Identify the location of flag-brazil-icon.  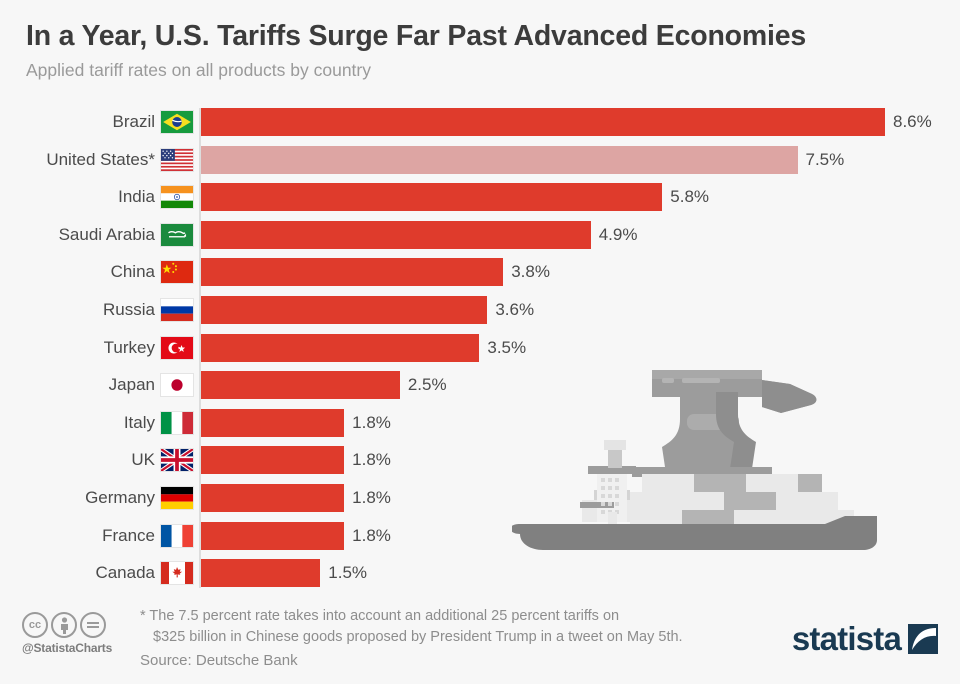
(177, 122).